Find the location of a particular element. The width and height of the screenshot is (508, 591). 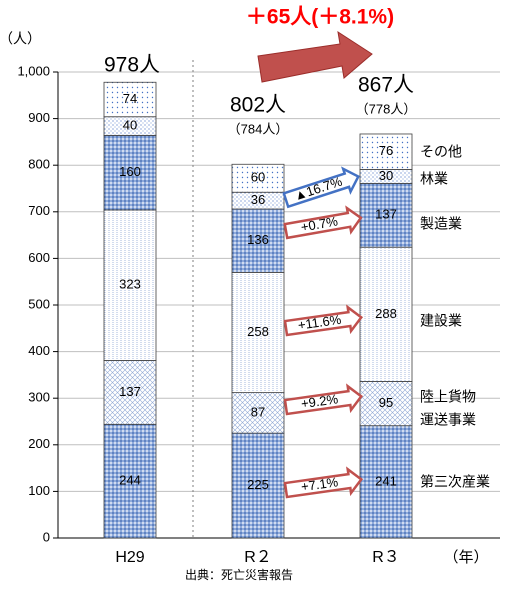

change-arrow: +7.1% is located at coordinates (323, 482).